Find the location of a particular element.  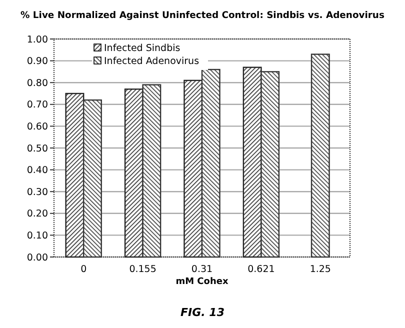

x-axis-title: mM Cohex is located at coordinates (202, 282).